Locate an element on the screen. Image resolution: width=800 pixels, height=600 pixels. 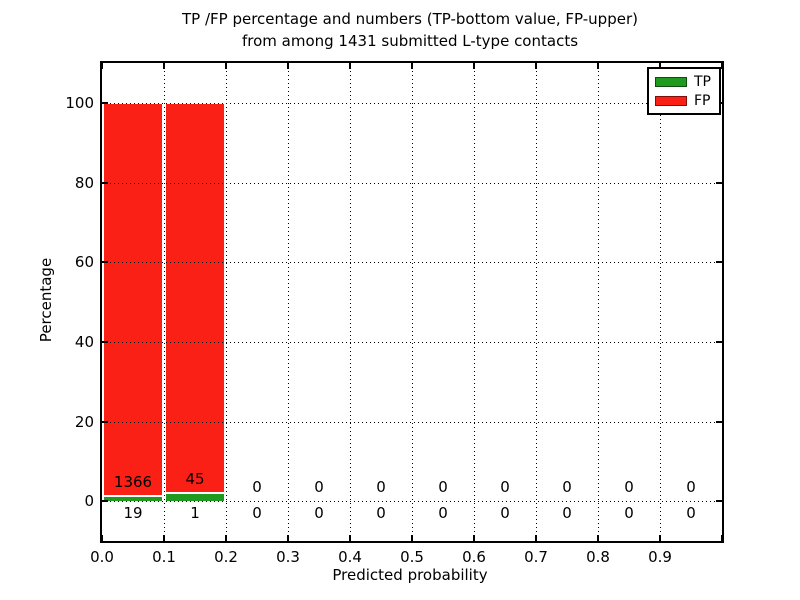
y-tick-label: 0 is located at coordinates (89, 501).